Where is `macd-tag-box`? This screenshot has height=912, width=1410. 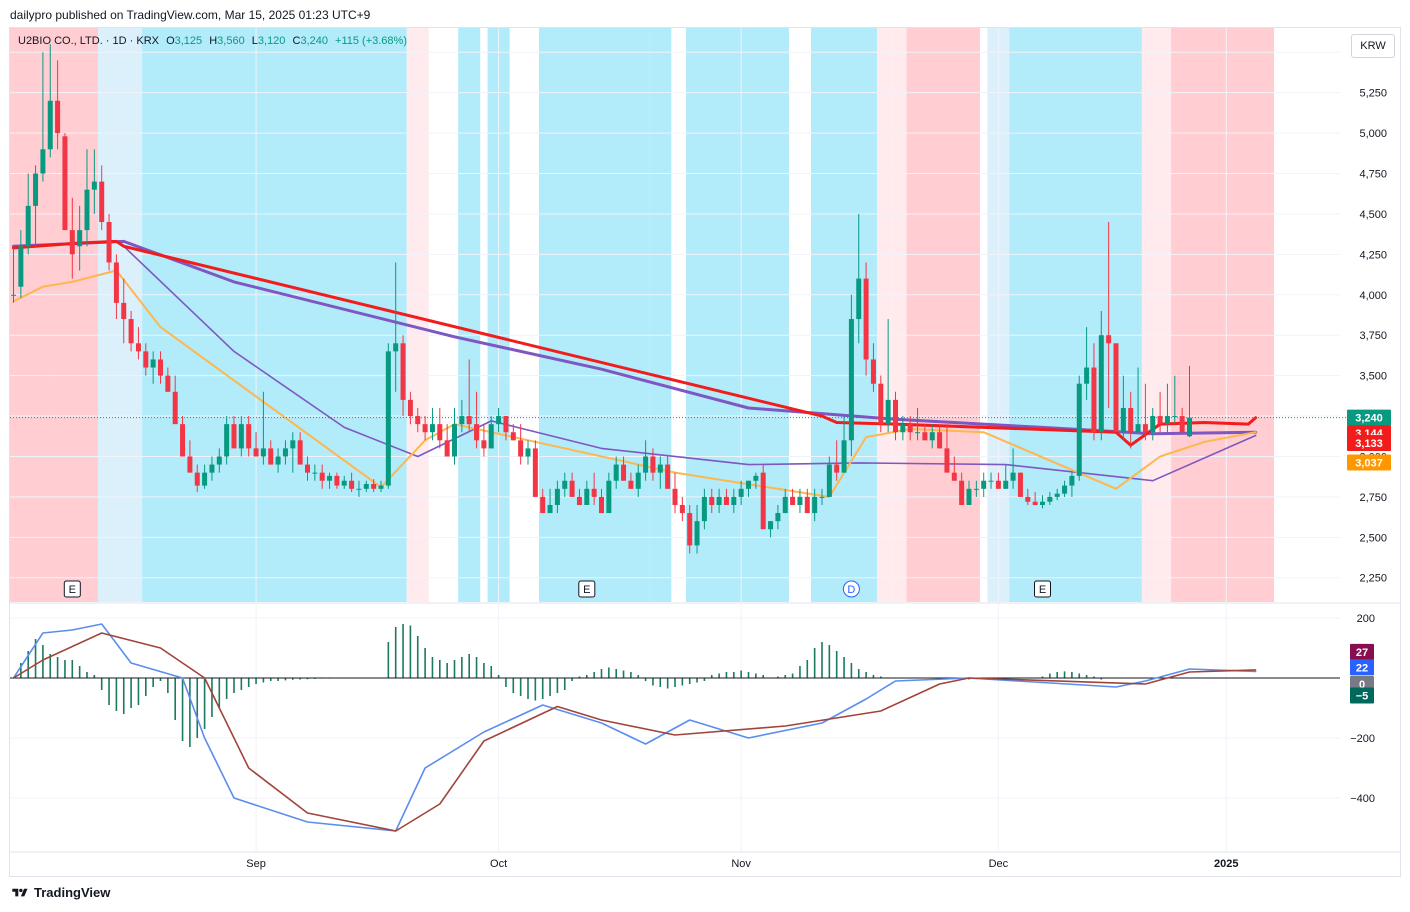 macd-tag-box is located at coordinates (1362, 667).